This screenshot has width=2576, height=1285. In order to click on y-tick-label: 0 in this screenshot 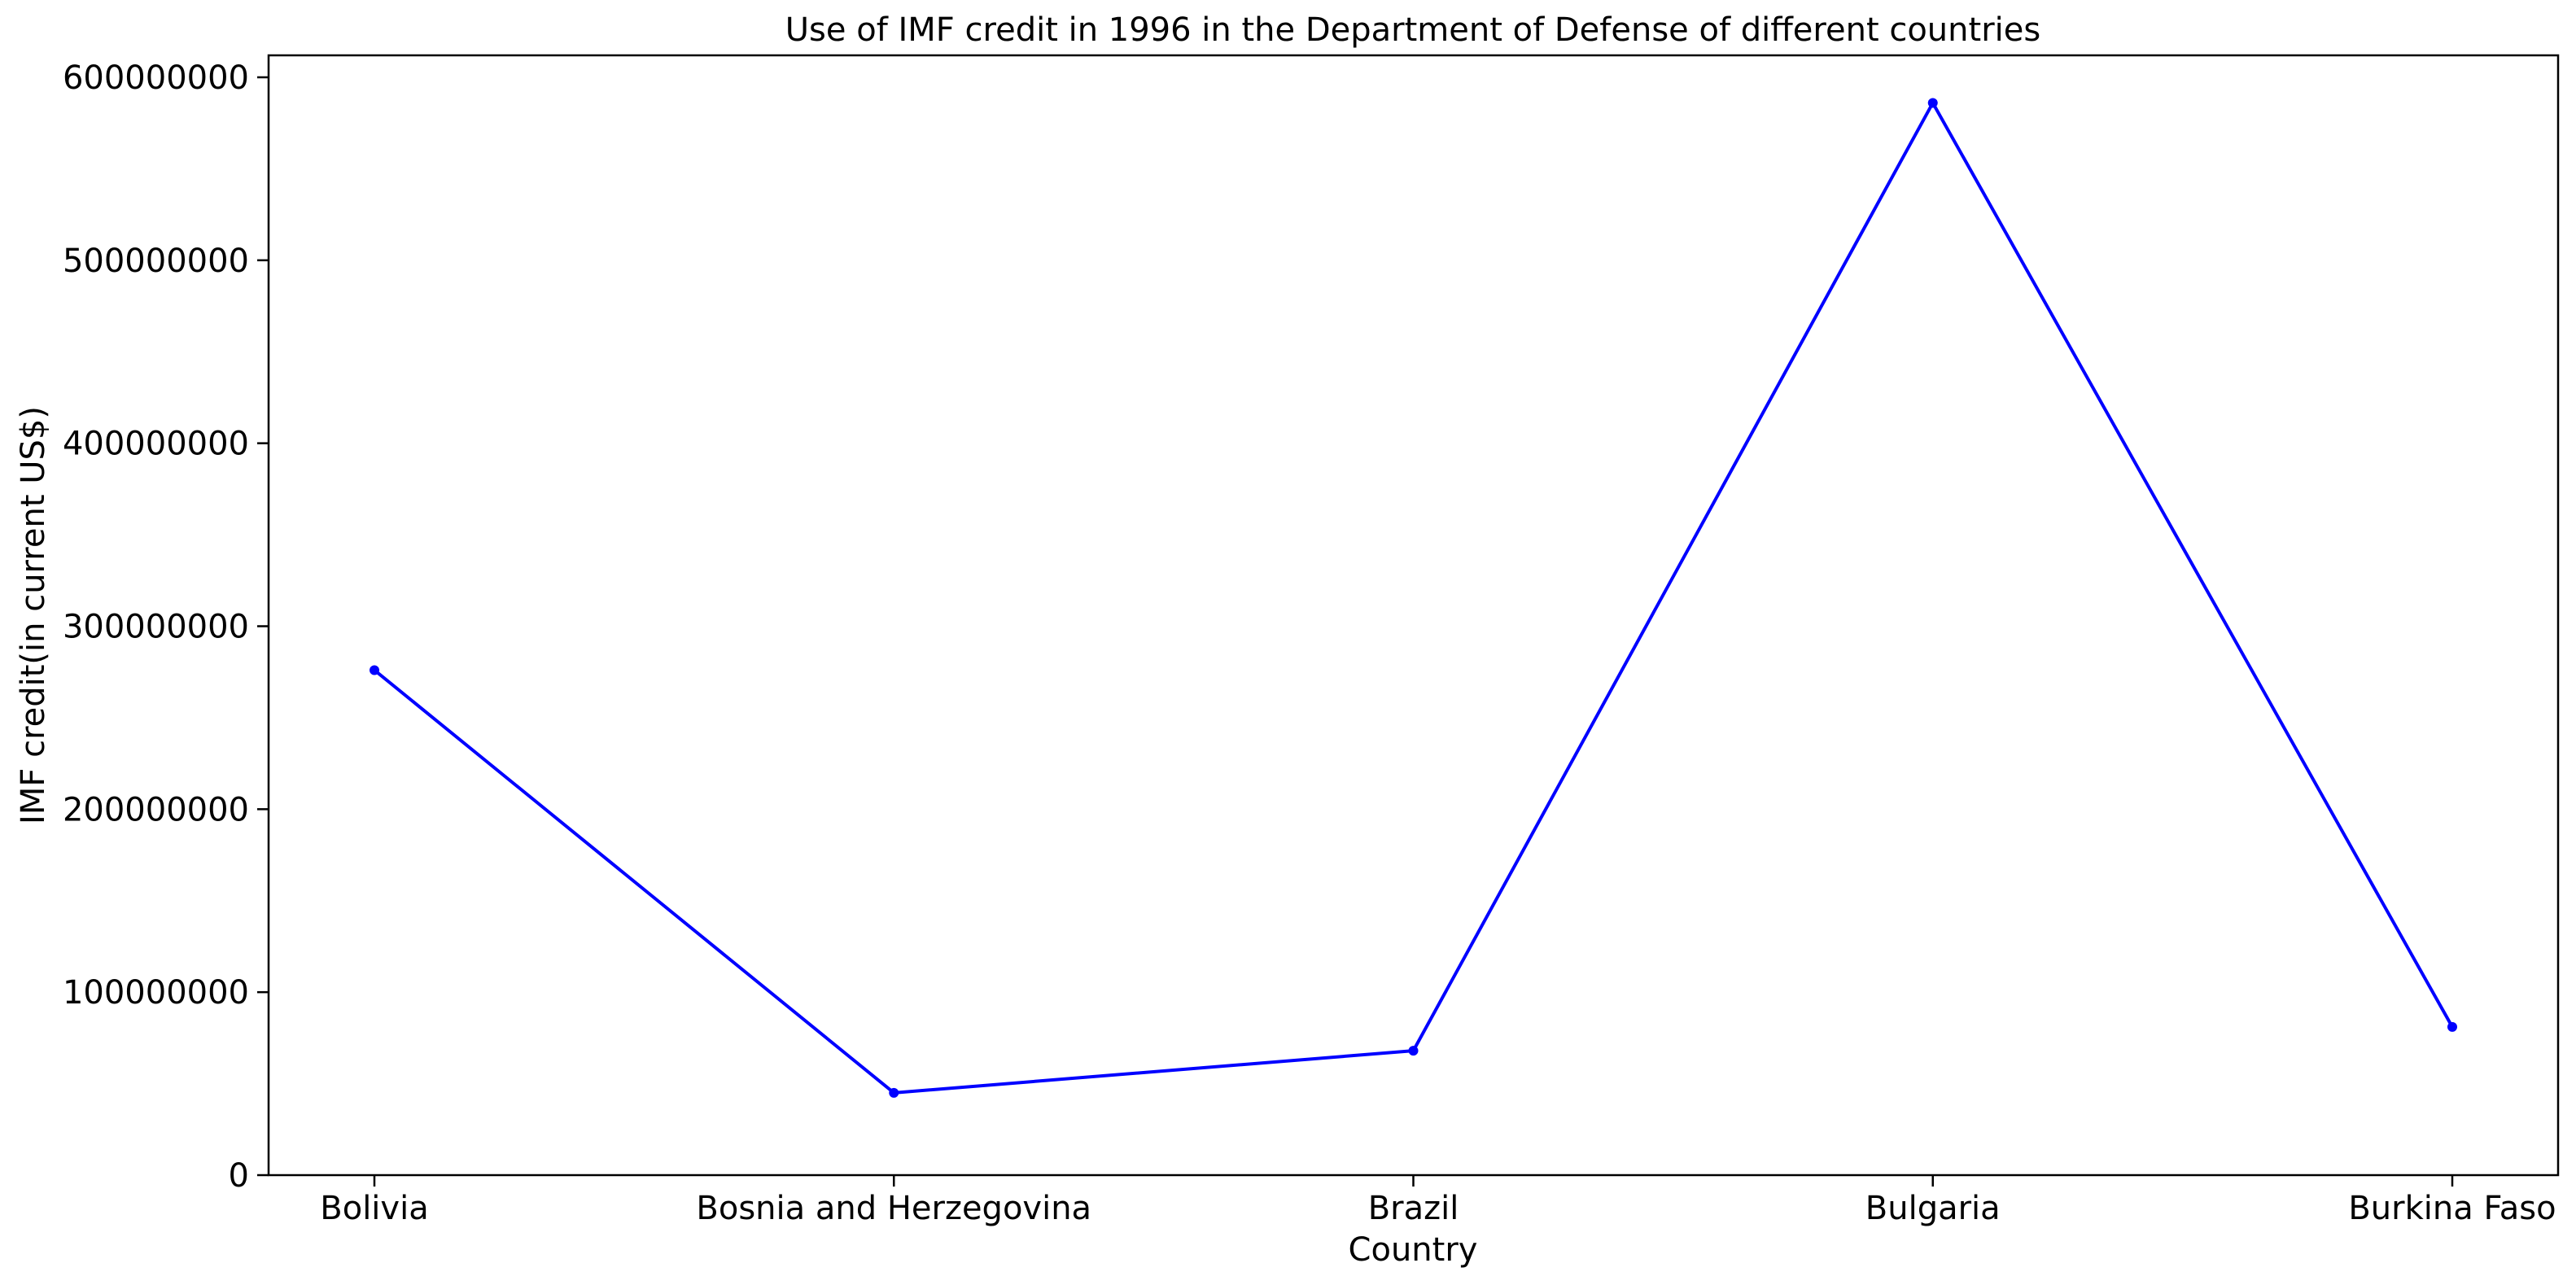, I will do `click(239, 1176)`.